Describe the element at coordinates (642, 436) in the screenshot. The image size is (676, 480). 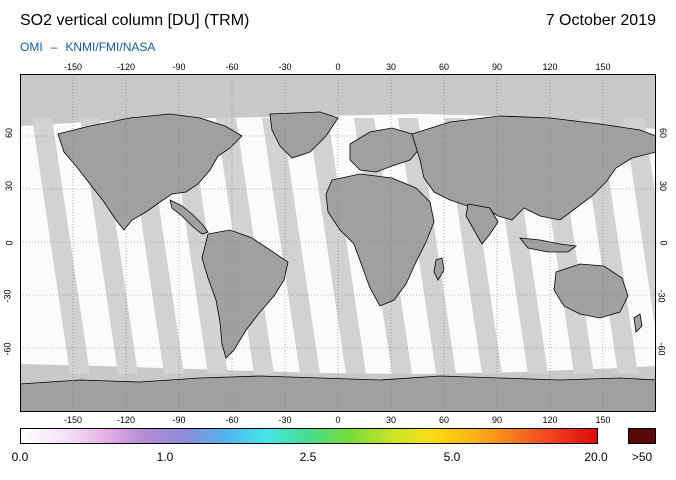
I see `colorbar-overflow-swatch` at that location.